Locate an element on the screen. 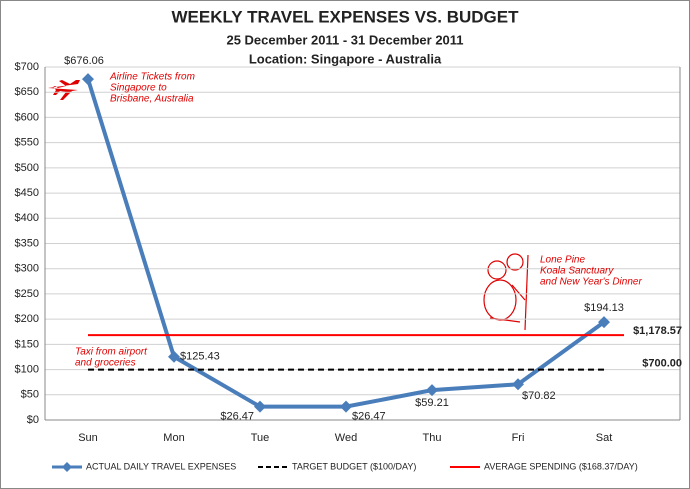 This screenshot has height=489, width=690. y-tick-label: $300 is located at coordinates (27, 269).